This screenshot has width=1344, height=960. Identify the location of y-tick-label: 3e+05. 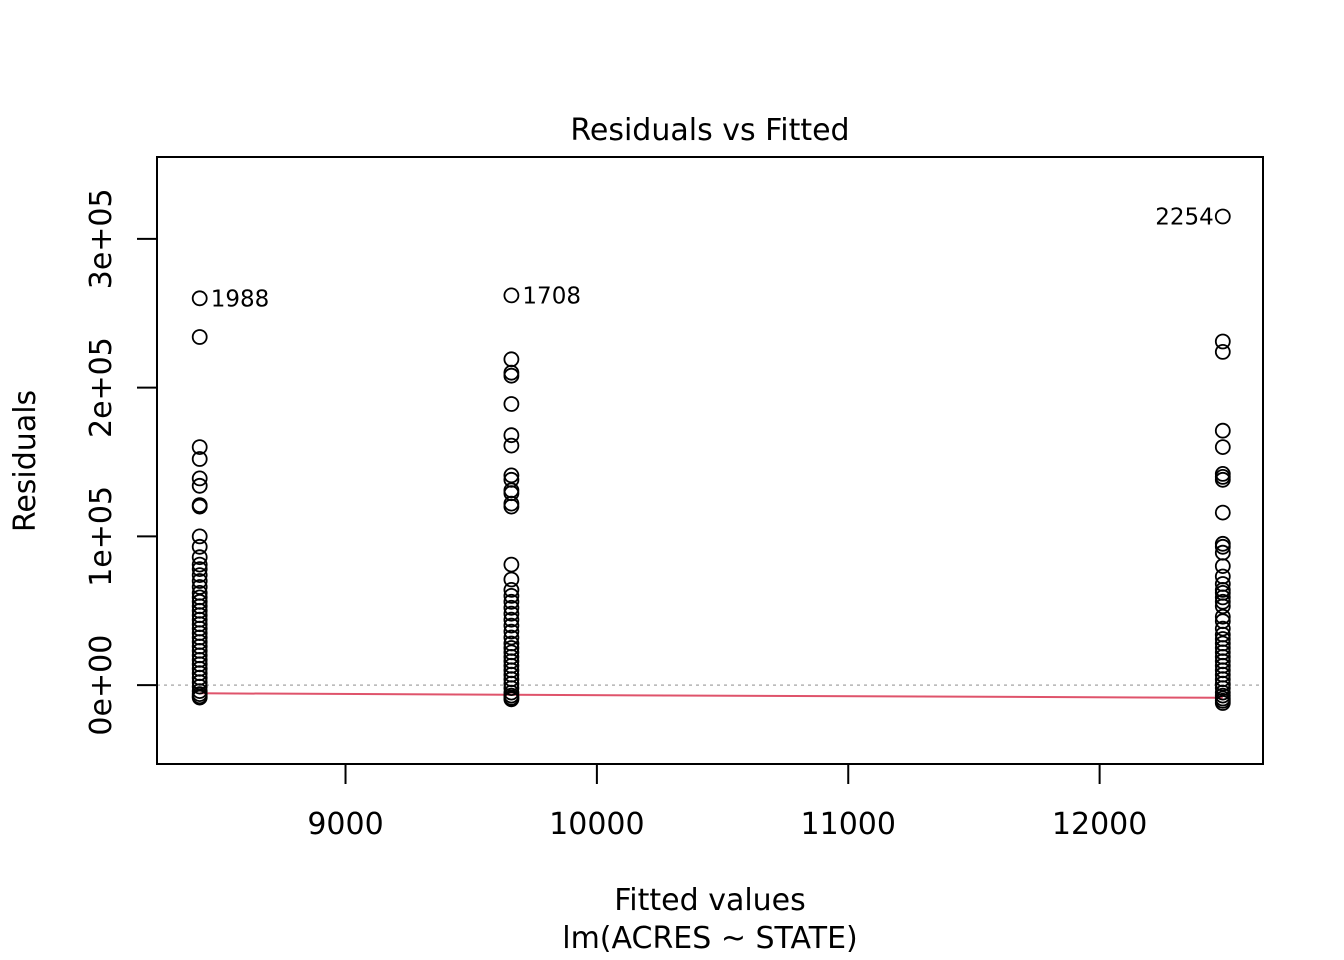
(101, 238).